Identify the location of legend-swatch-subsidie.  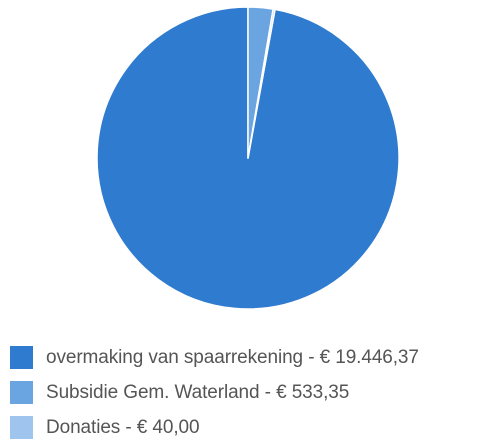
(21, 392).